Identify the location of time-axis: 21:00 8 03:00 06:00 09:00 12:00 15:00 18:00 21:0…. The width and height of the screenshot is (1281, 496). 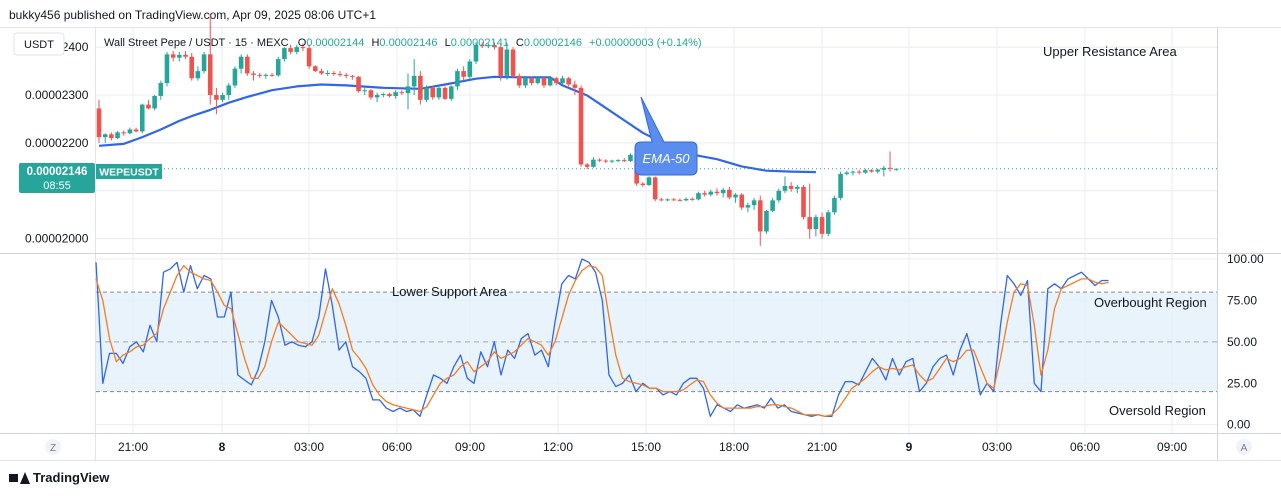
(652, 447).